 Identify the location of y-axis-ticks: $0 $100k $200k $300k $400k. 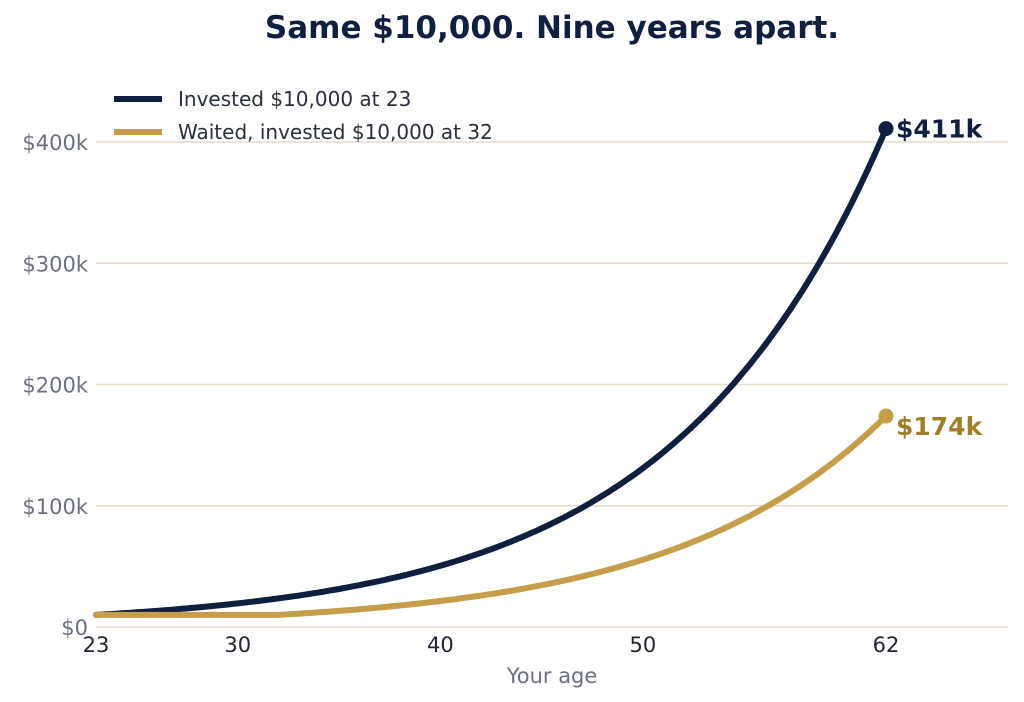
(55, 385).